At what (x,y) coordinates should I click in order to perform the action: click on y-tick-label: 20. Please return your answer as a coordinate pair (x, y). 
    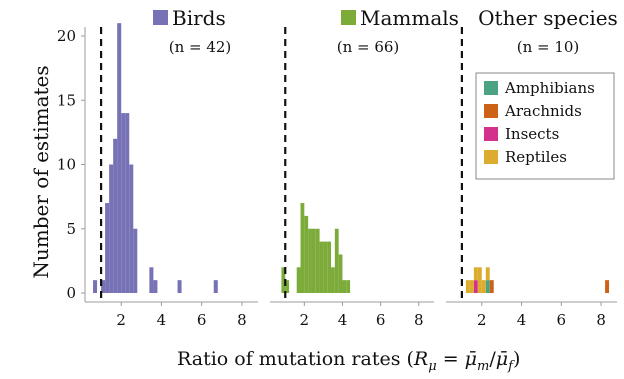
    Looking at the image, I should click on (66, 36).